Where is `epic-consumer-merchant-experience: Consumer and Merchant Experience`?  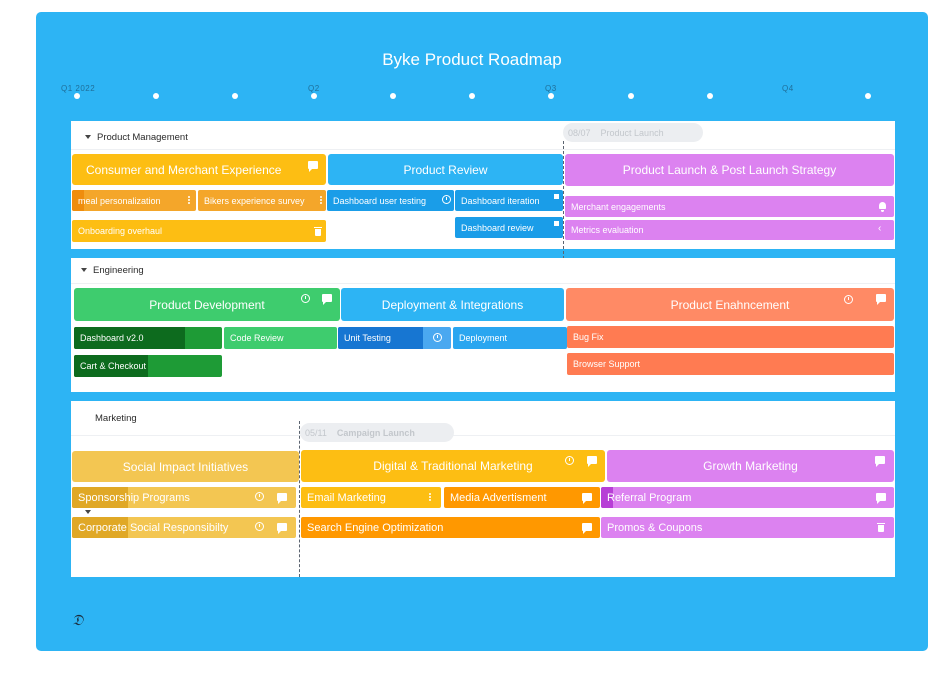 epic-consumer-merchant-experience: Consumer and Merchant Experience is located at coordinates (199, 169).